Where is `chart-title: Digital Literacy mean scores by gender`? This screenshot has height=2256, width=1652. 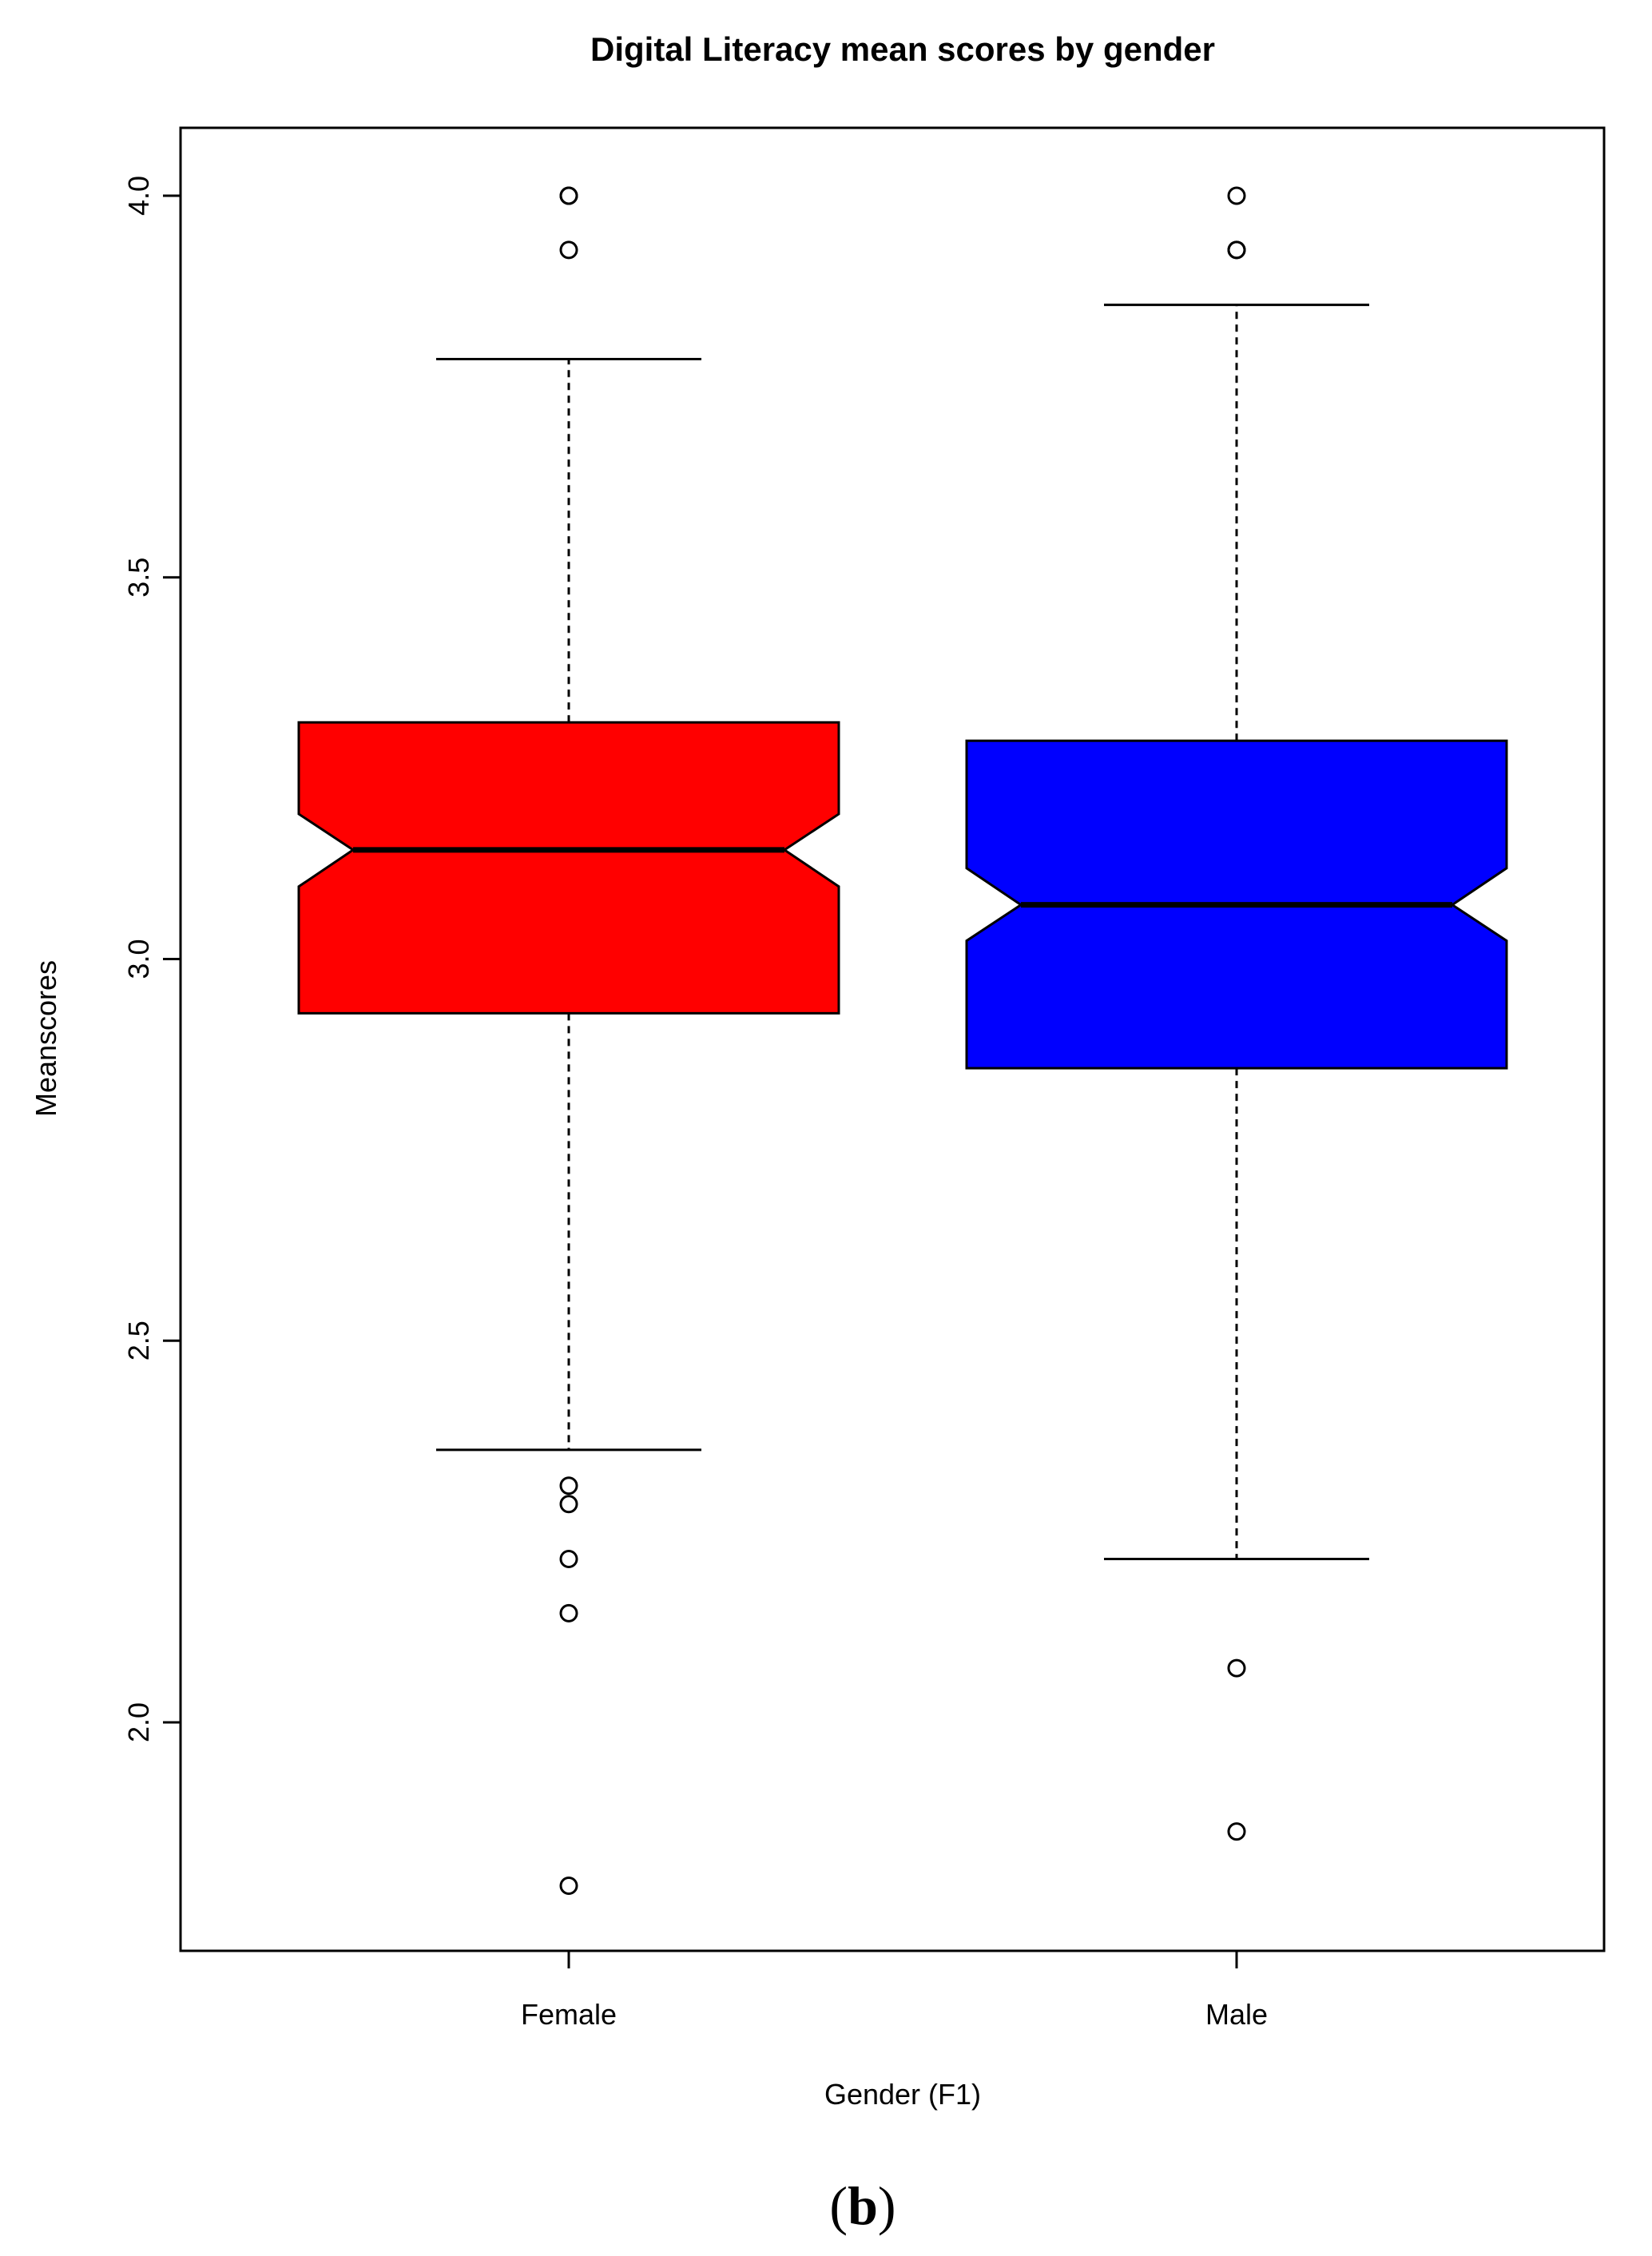
chart-title: Digital Literacy mean scores by gender is located at coordinates (902, 49).